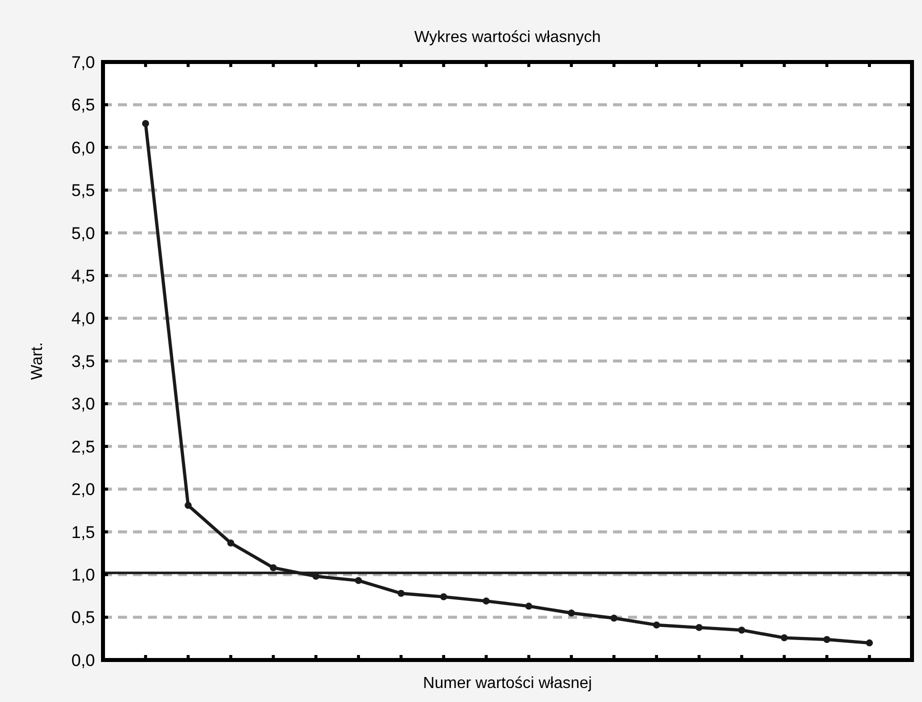 Image resolution: width=922 pixels, height=702 pixels. What do you see at coordinates (83, 446) in the screenshot?
I see `y-tick-label: 2,5` at bounding box center [83, 446].